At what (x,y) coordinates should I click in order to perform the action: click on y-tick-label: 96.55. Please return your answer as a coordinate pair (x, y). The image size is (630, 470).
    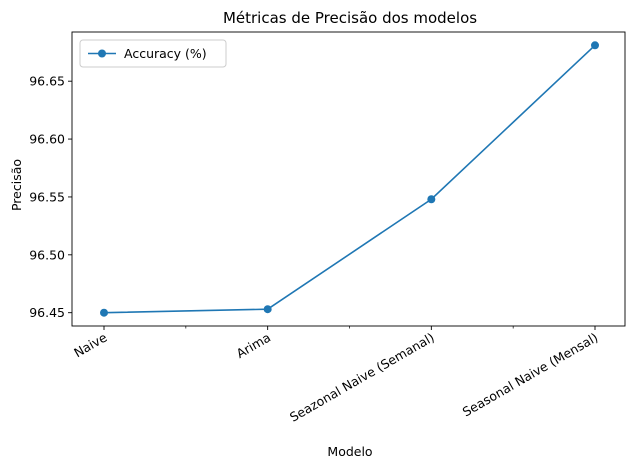
    Looking at the image, I should click on (47, 196).